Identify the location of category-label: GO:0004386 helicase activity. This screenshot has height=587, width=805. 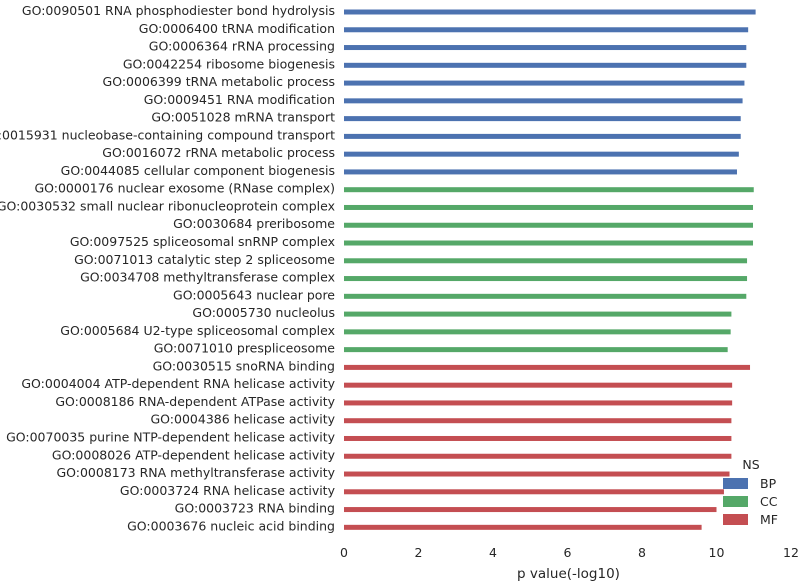
(242, 419).